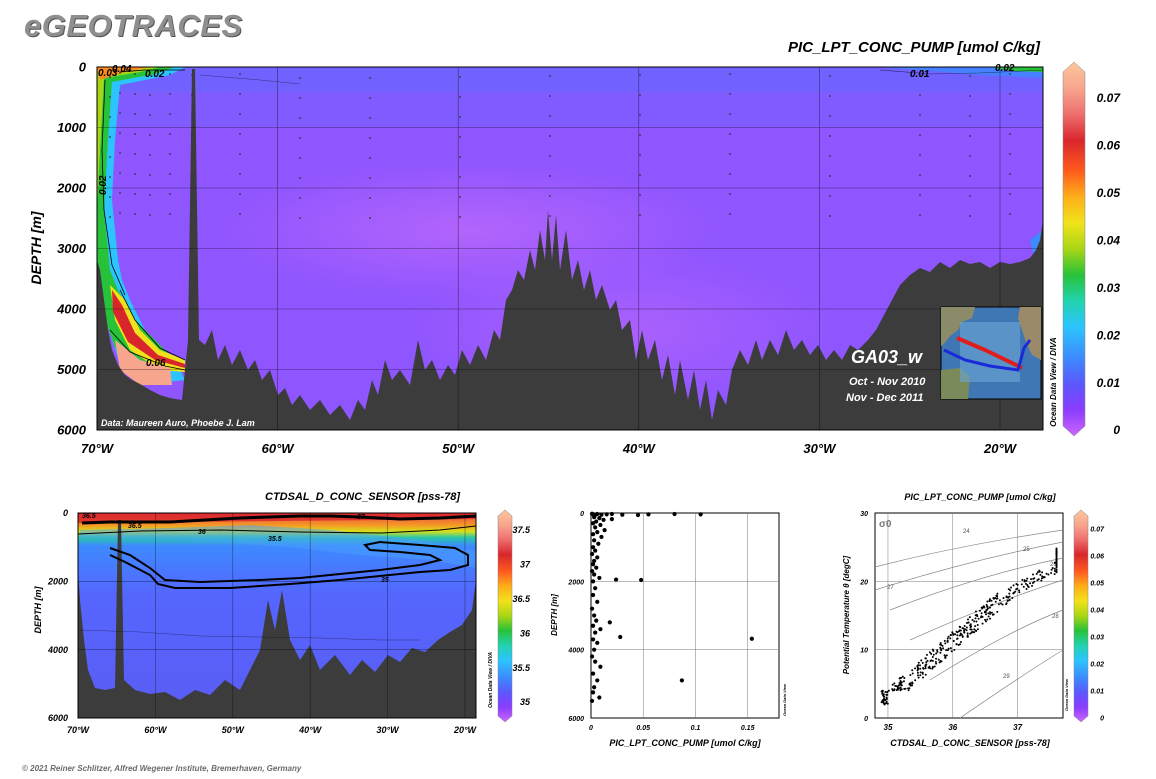 Image resolution: width=1156 pixels, height=779 pixels. Describe the element at coordinates (65, 513) in the screenshot. I see `salinity-y-tick: 0` at that location.